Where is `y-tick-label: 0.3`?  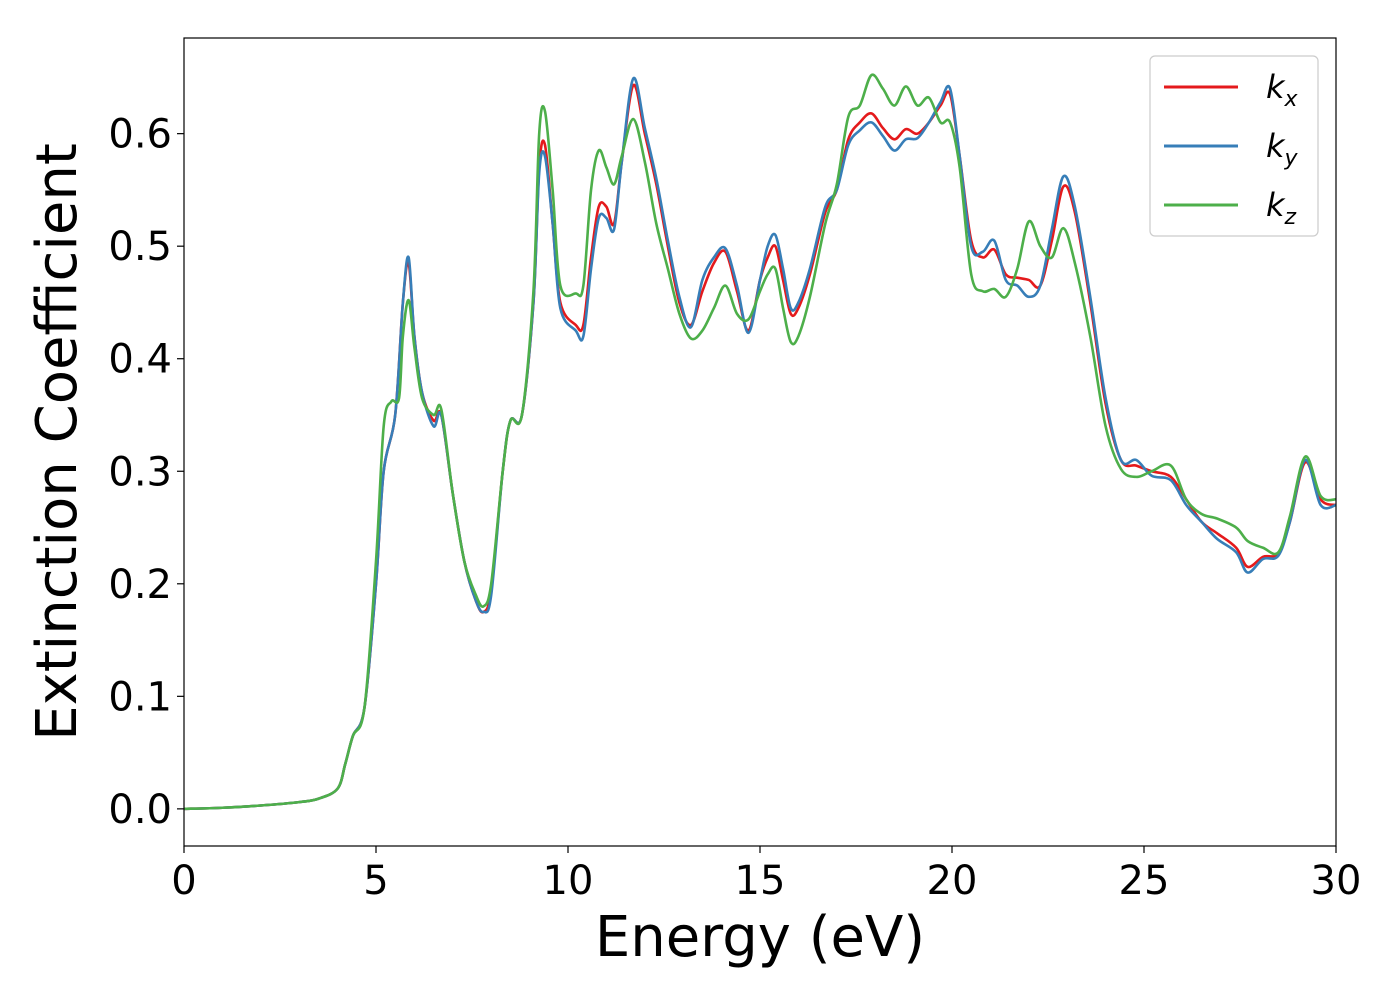 y-tick-label: 0.3 is located at coordinates (140, 472).